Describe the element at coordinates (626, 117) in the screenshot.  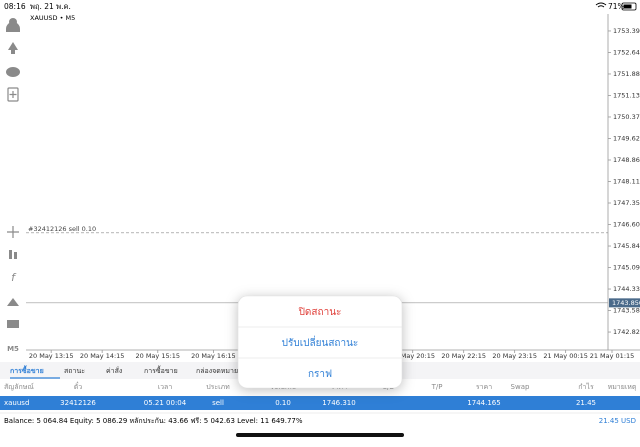
I see `y-tick-label: 1750.375` at that location.